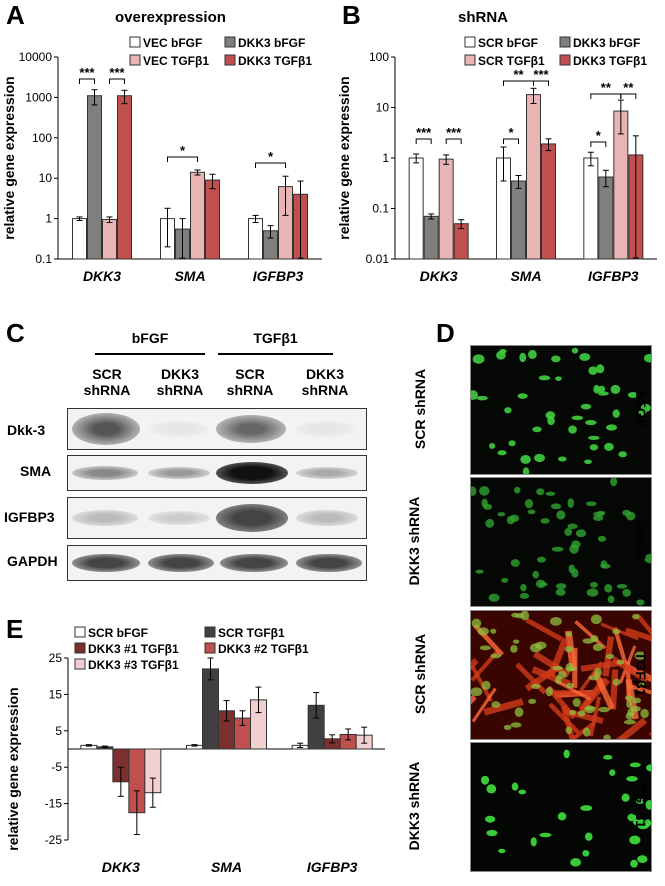 This screenshot has width=665, height=886. I want to click on blot-row-sma-label: SMA, so click(36, 471).